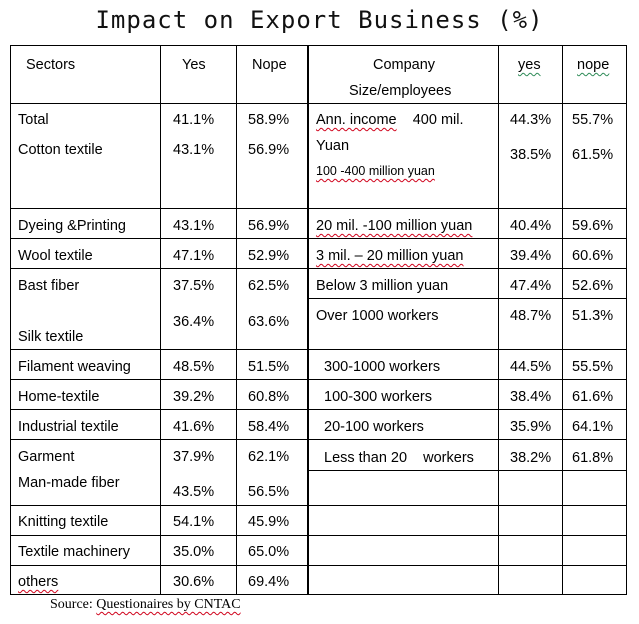 The width and height of the screenshot is (639, 624). I want to click on company-size-label: 20 mil. -100 million yuan, so click(394, 226).